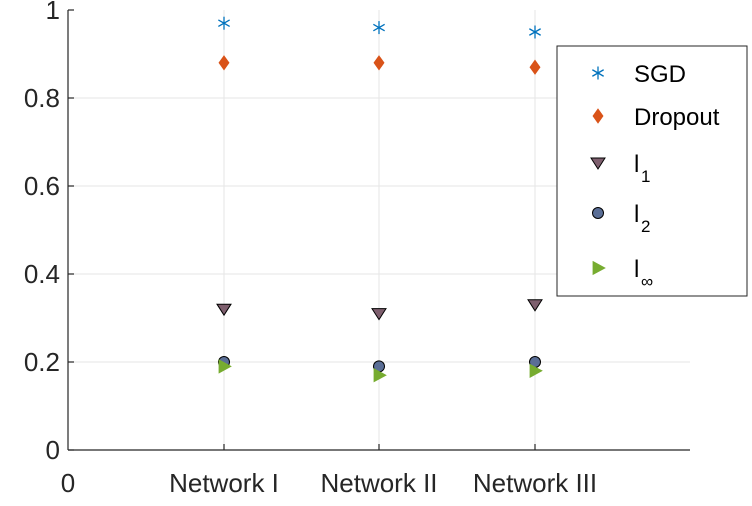 The image size is (752, 506). What do you see at coordinates (645, 176) in the screenshot?
I see `legend-label-subscript: 1` at bounding box center [645, 176].